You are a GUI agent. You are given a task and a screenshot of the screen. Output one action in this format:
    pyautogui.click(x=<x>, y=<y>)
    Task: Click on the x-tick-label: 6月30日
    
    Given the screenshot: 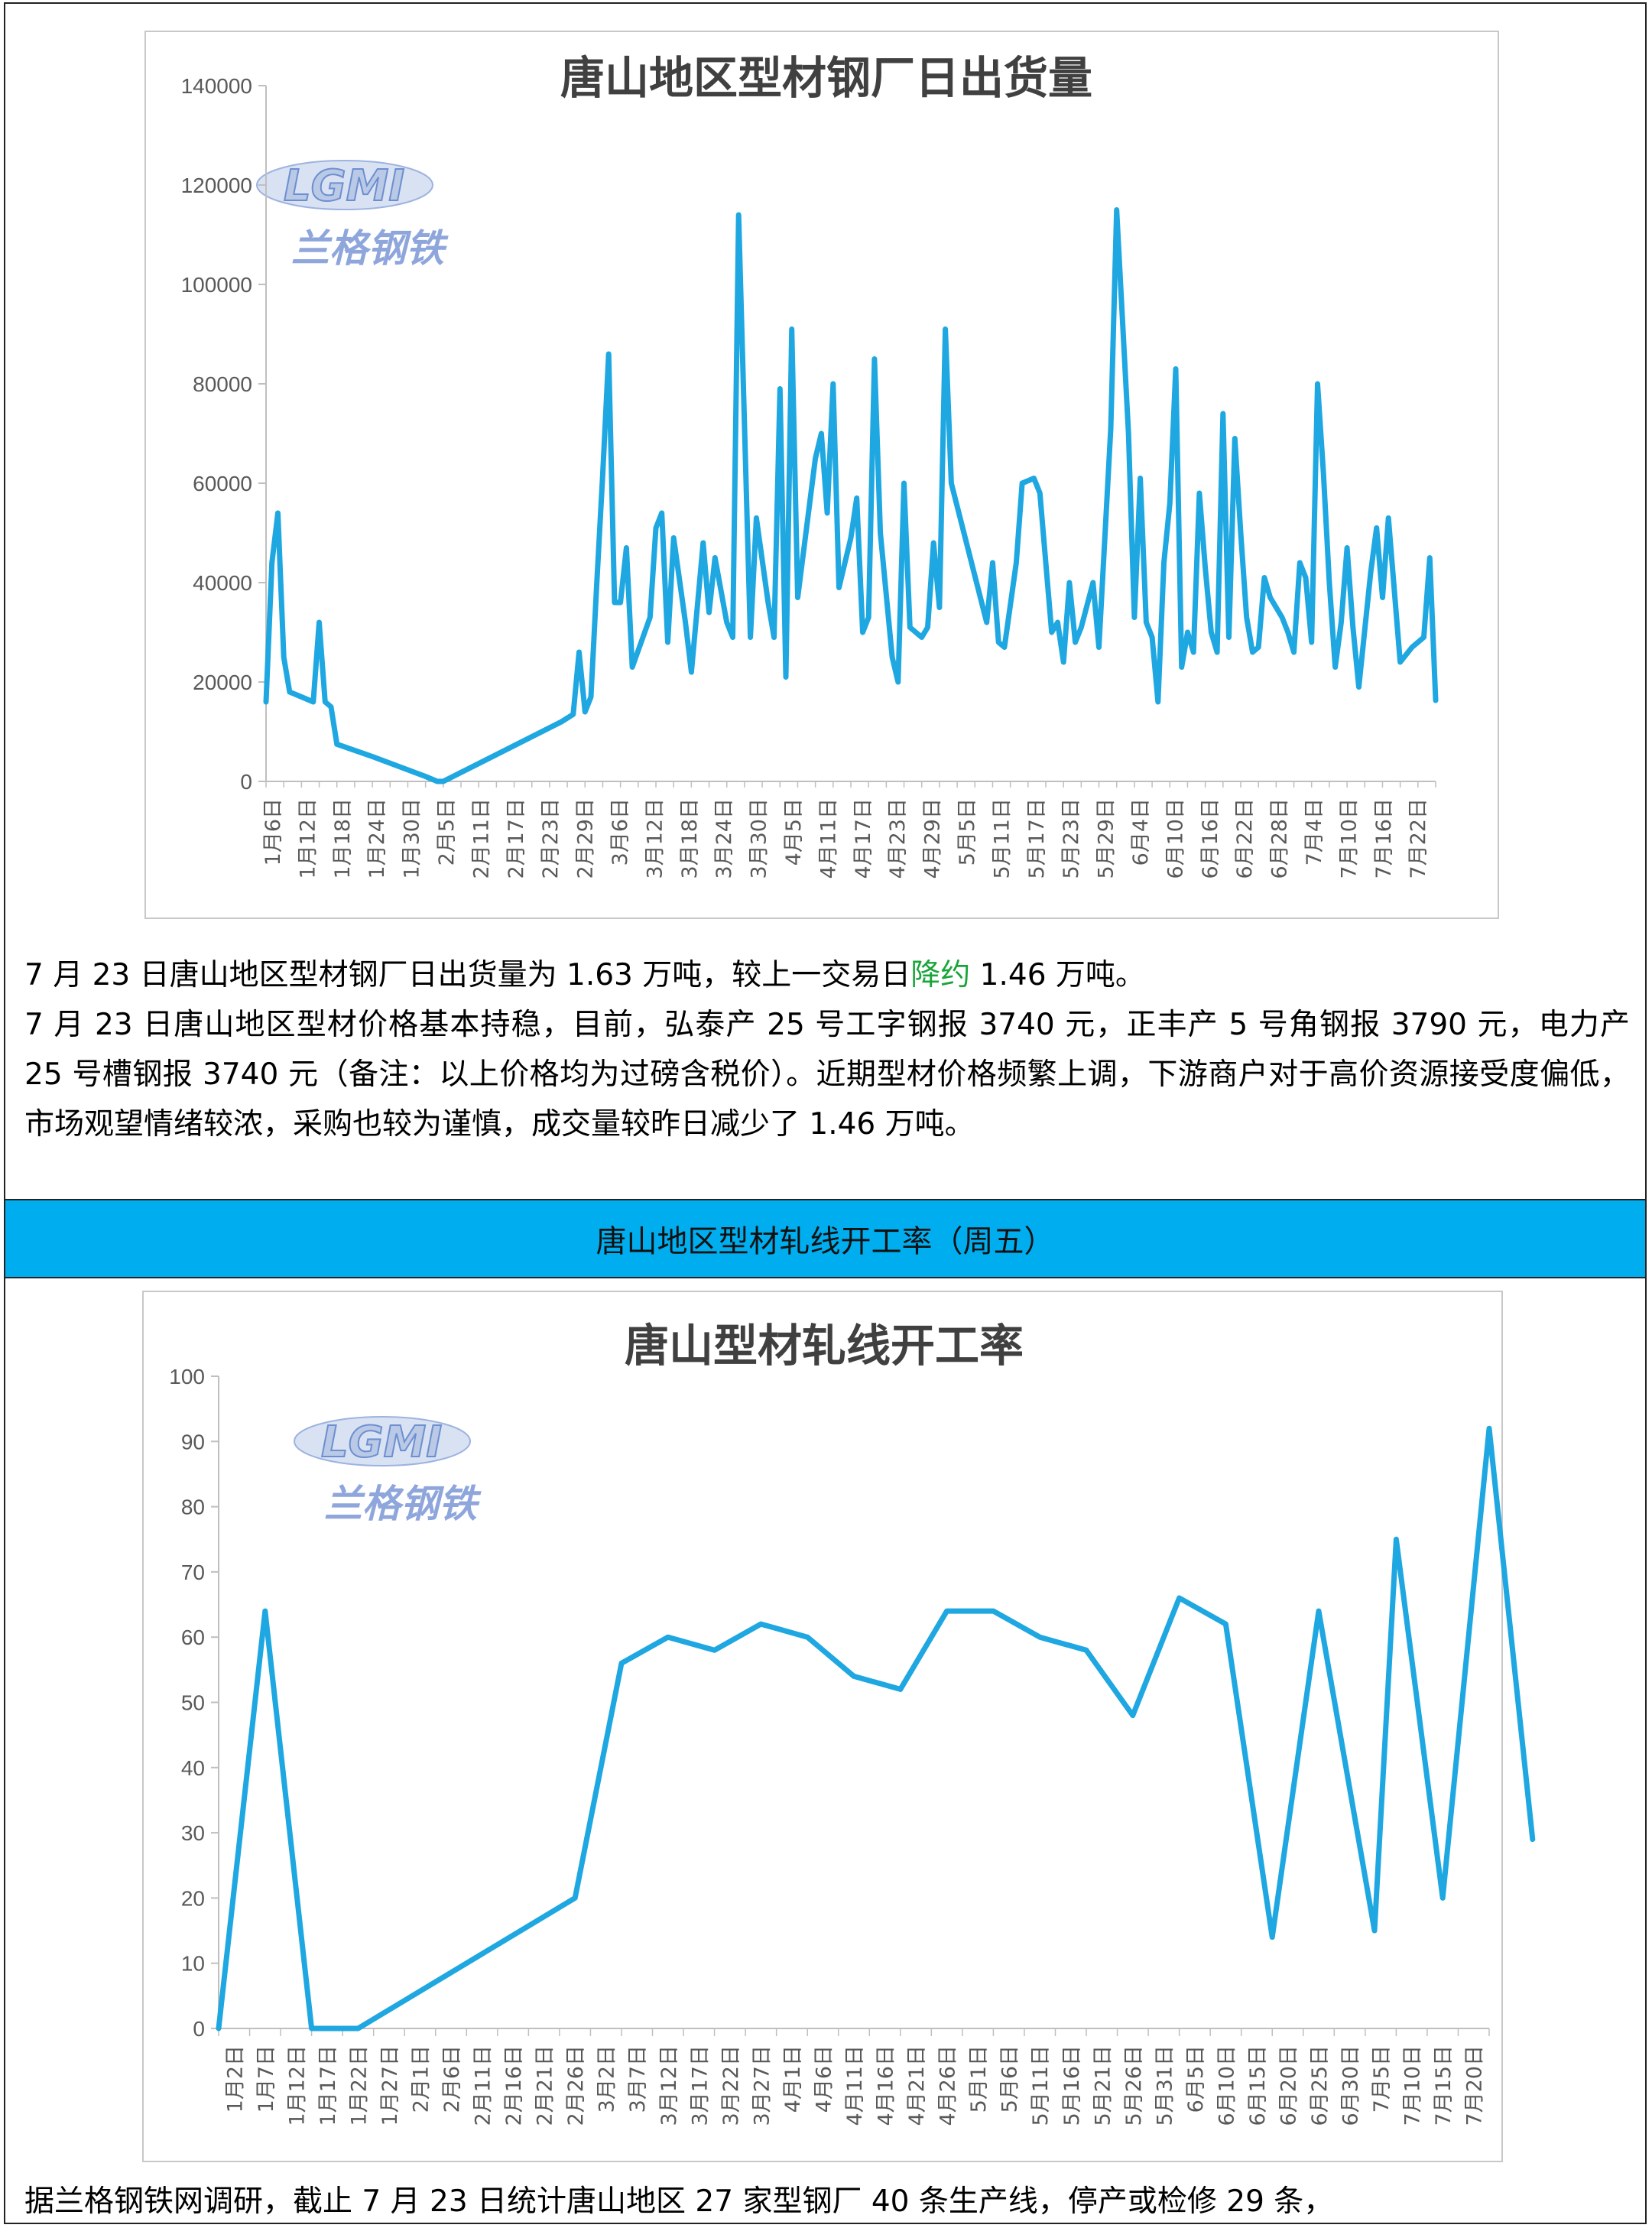 What is the action you would take?
    pyautogui.click(x=1351, y=2085)
    